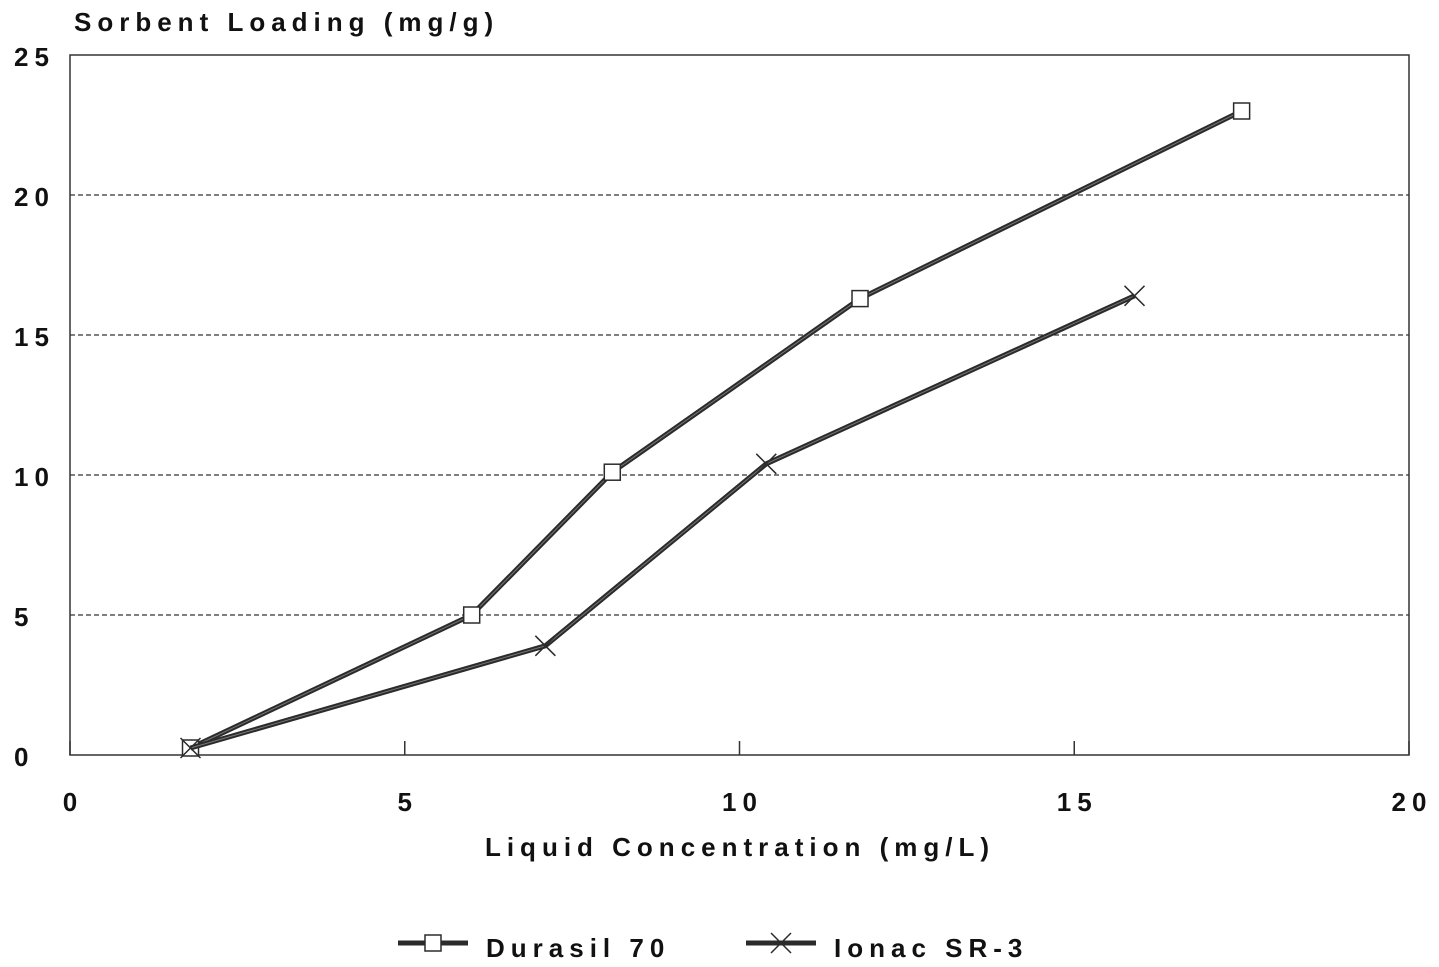  I want to click on x-tick-label: 0, so click(73, 802).